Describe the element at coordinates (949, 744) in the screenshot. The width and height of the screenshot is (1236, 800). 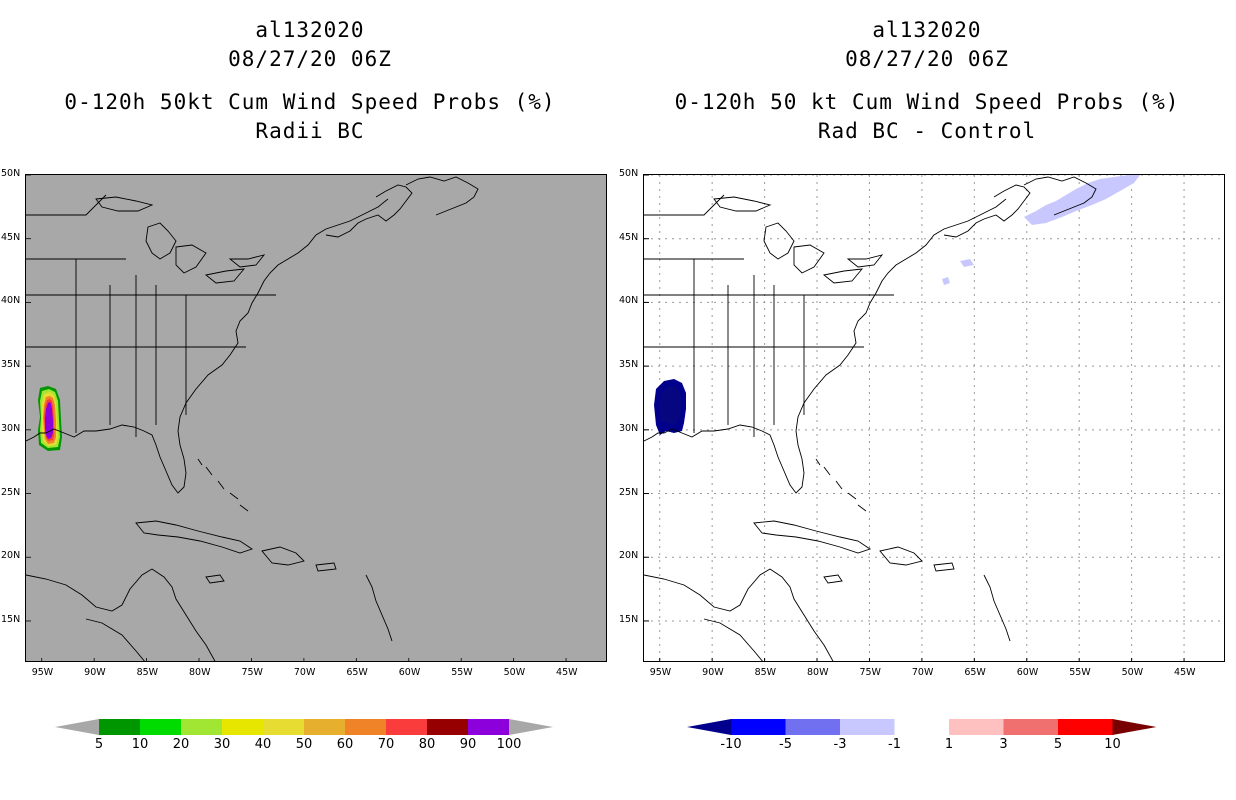
I see `right-colorbar-label: 1` at that location.